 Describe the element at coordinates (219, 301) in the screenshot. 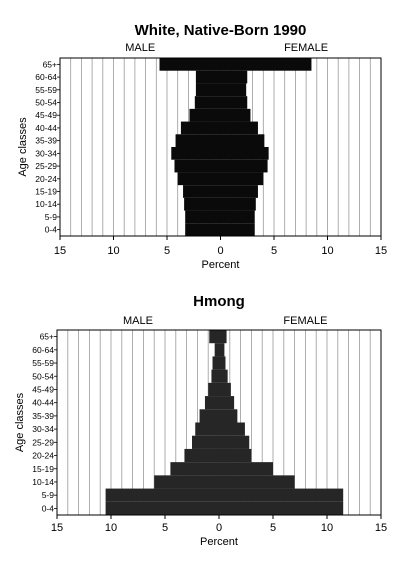

I see `chart-title: Hmong` at that location.